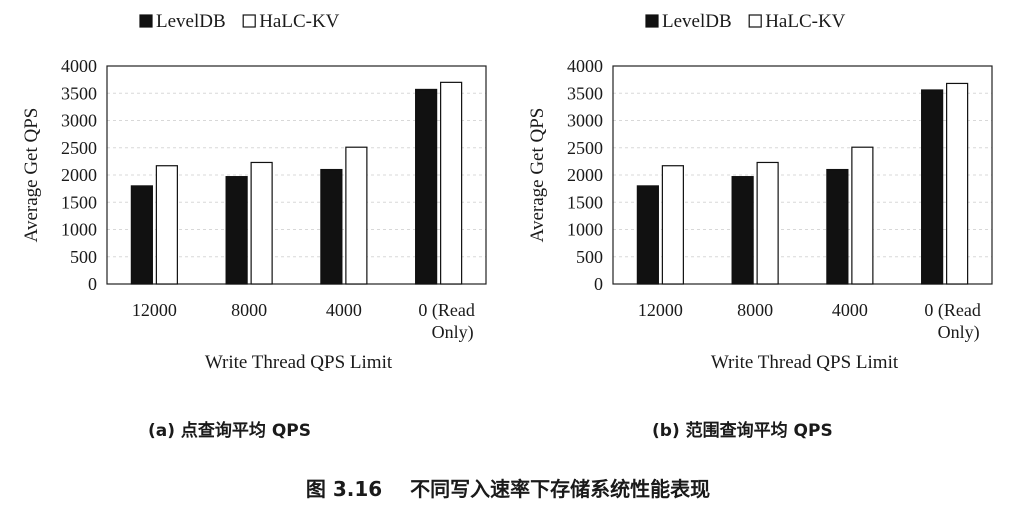 The width and height of the screenshot is (1016, 516). Describe the element at coordinates (230, 431) in the screenshot. I see `caption-a: (a) 点查询平均 QPS` at that location.